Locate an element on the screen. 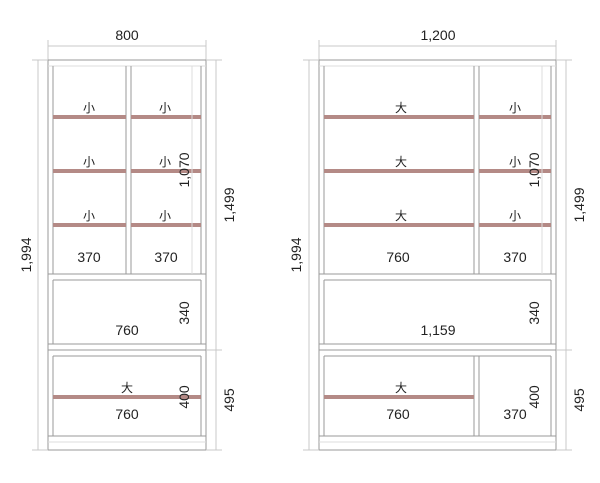 This screenshot has height=483, width=600. mid-width-label: 1,159 is located at coordinates (437, 330).